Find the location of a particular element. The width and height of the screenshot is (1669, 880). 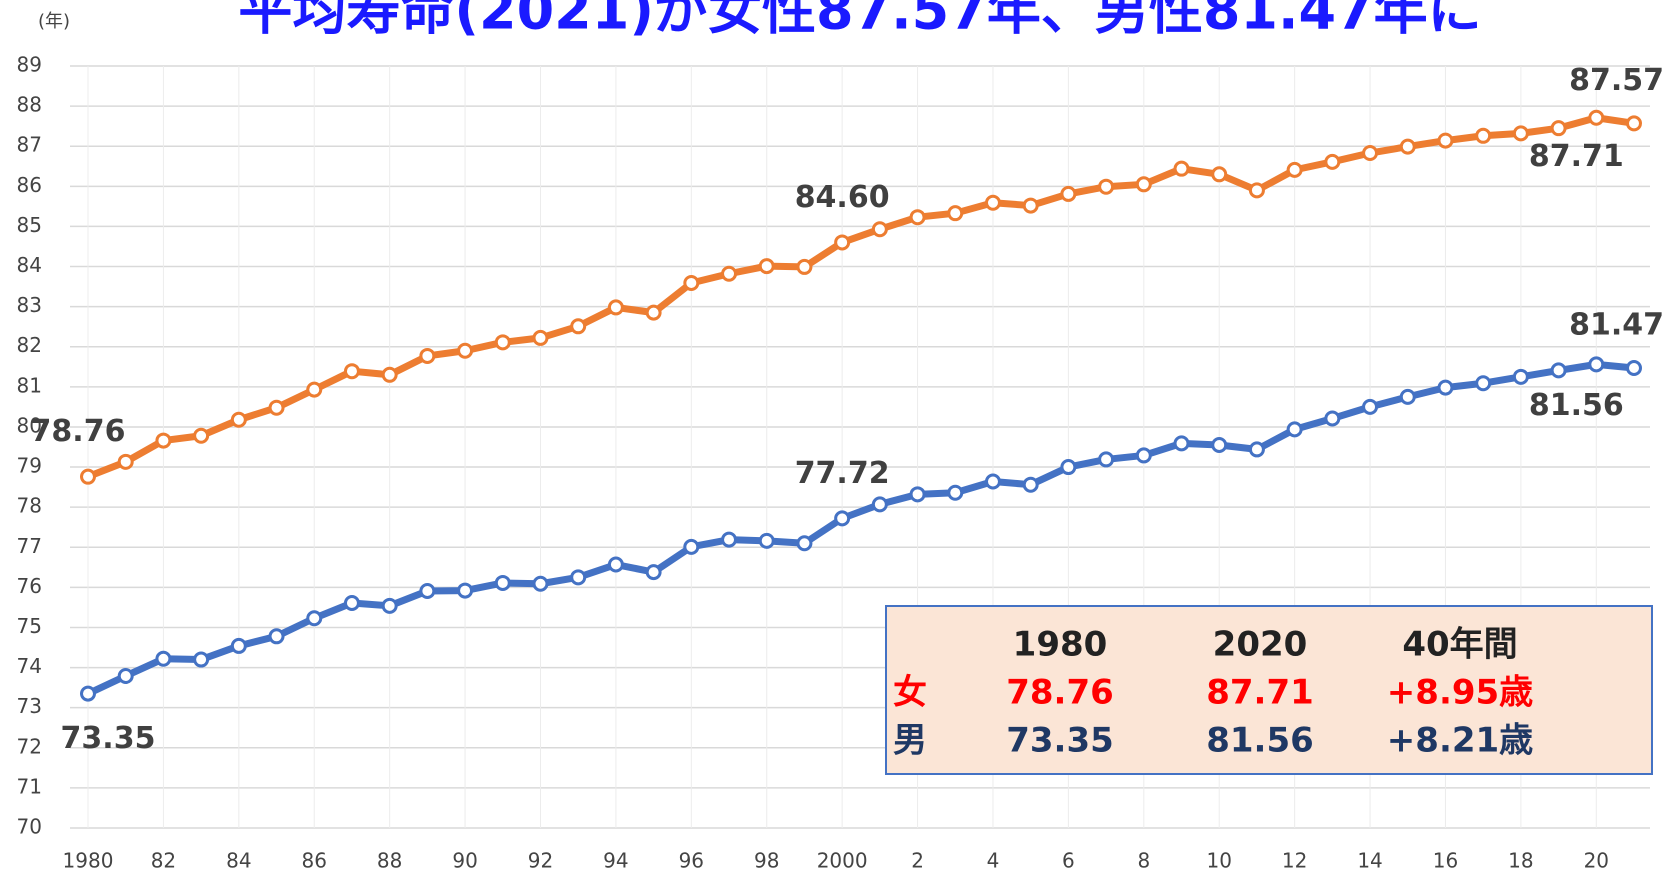

y-tick-label: 73 is located at coordinates (29, 706).